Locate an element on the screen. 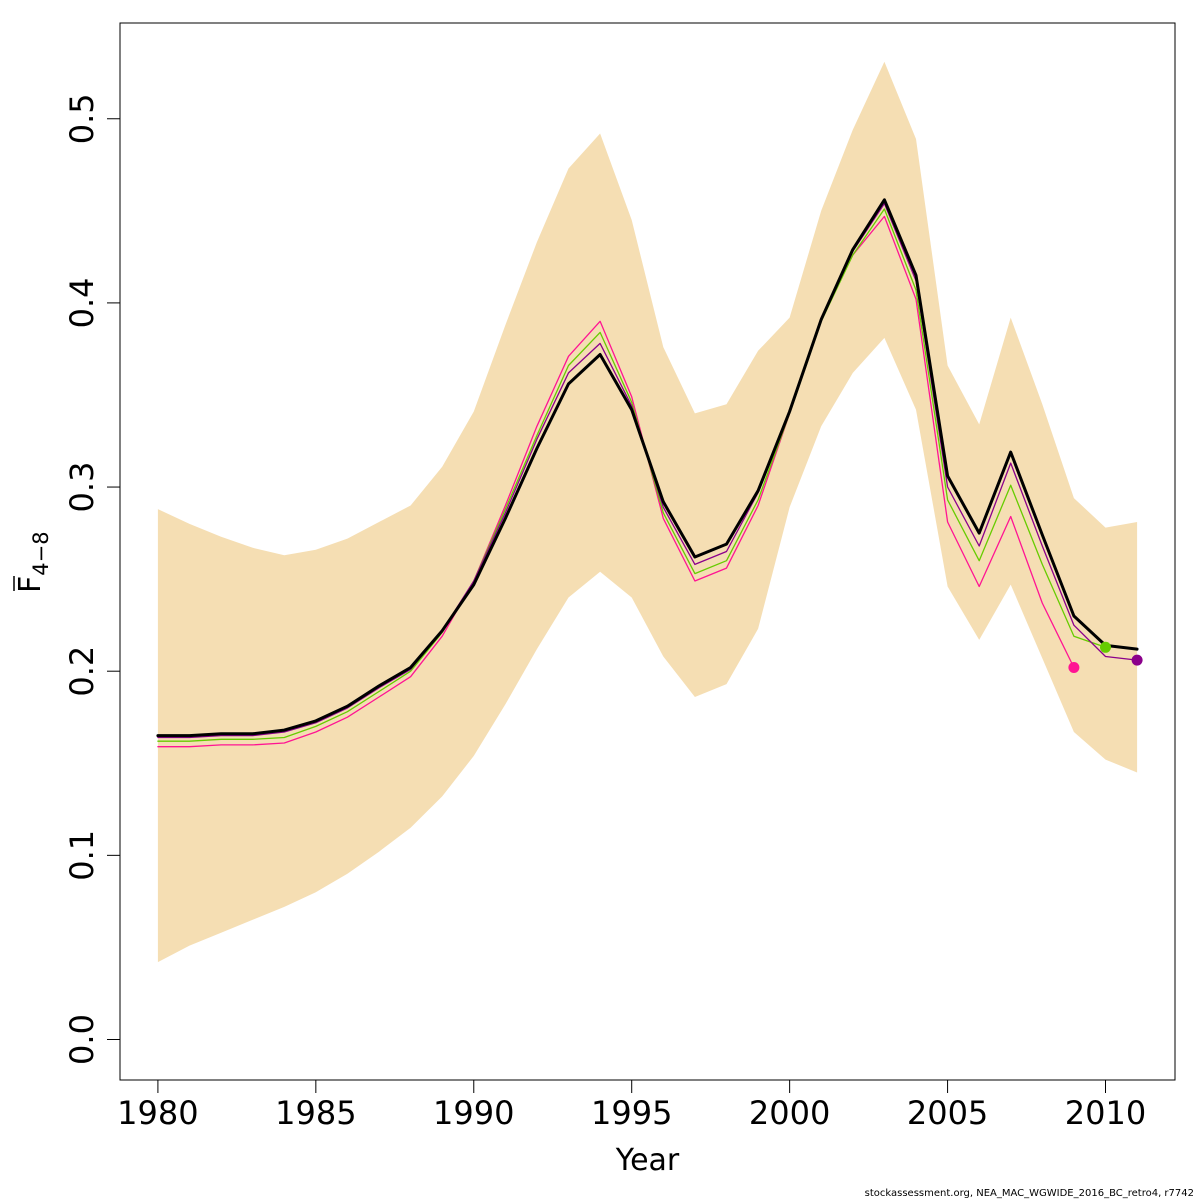 The width and height of the screenshot is (1200, 1200). x-tick-label: 1995 is located at coordinates (631, 1113).